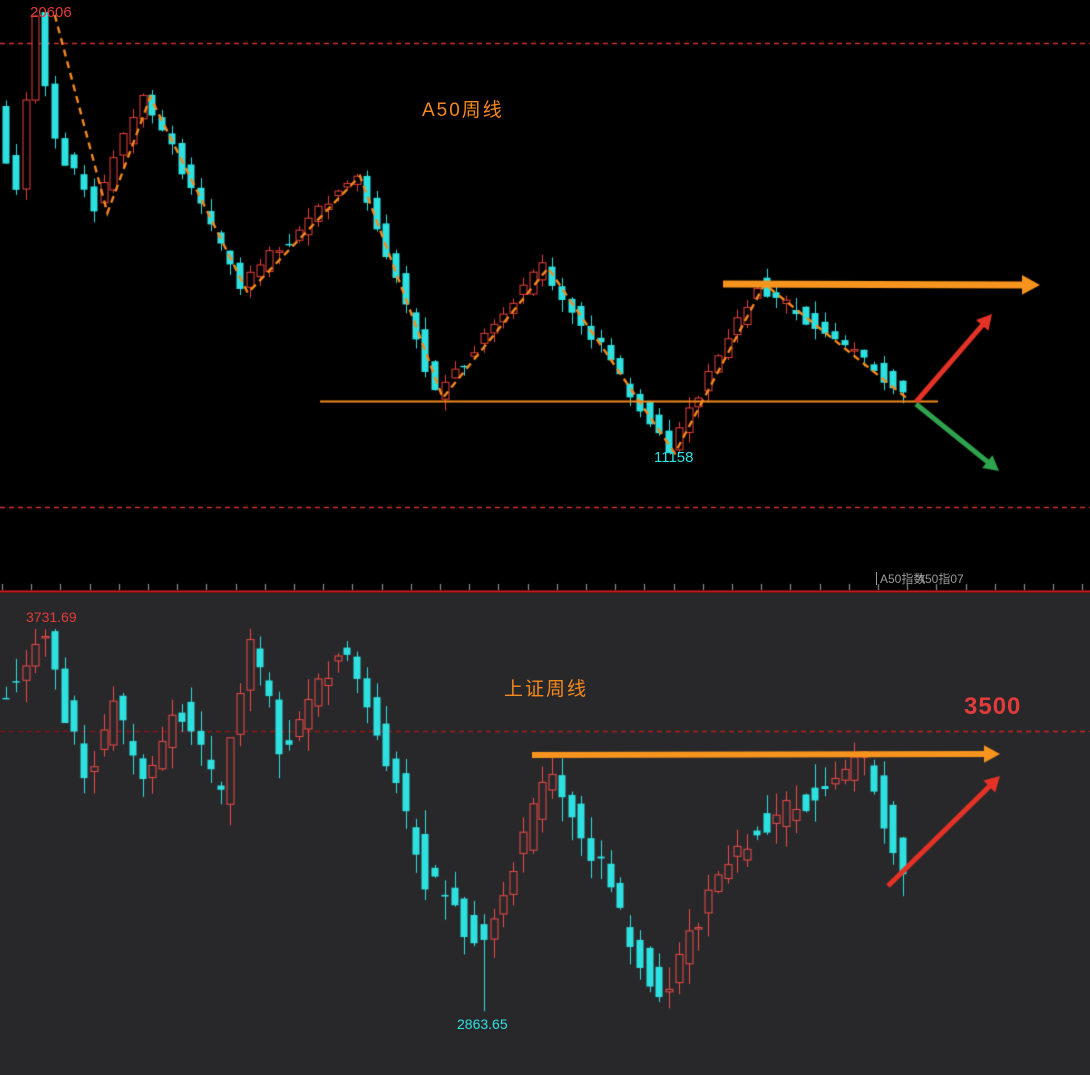 The height and width of the screenshot is (1075, 1090). What do you see at coordinates (903, 579) in the screenshot?
I see `instrument-name-label: A50指数` at bounding box center [903, 579].